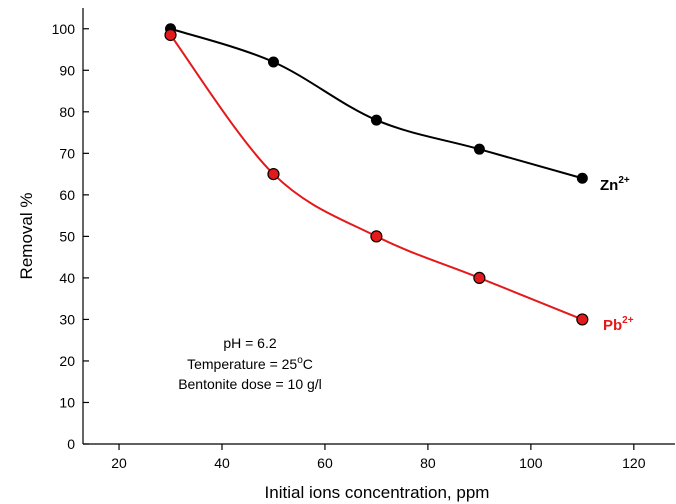  Describe the element at coordinates (377, 492) in the screenshot. I see `x-axis-title: Initial ions concentration, ppm` at that location.